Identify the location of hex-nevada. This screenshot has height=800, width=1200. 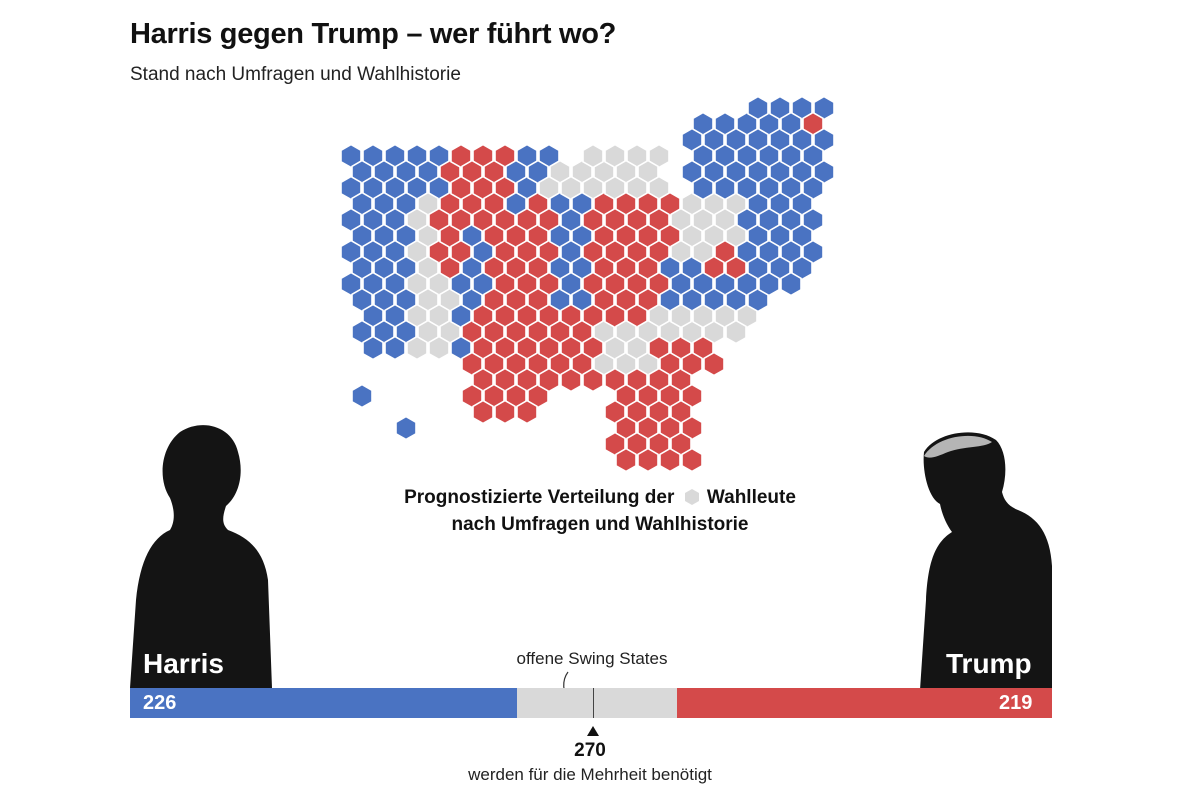
(417, 348).